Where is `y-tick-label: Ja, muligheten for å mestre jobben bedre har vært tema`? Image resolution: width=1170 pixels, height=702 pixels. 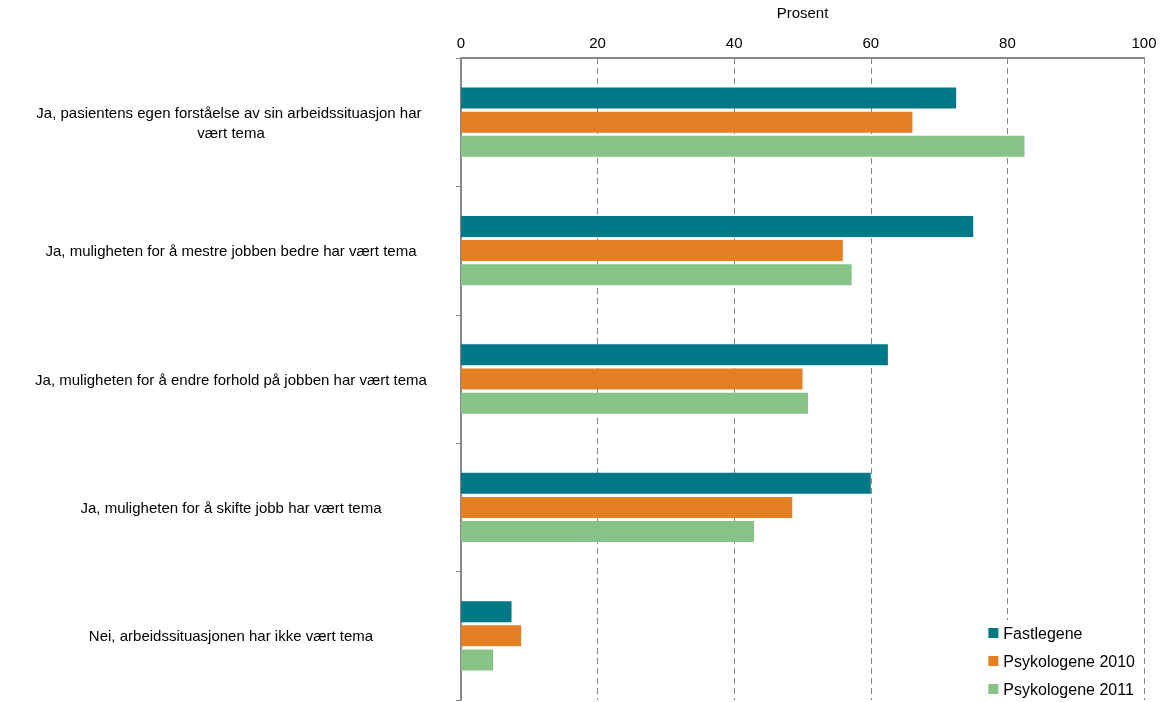
y-tick-label: Ja, muligheten for å mestre jobben bedre har vært tema is located at coordinates (231, 251).